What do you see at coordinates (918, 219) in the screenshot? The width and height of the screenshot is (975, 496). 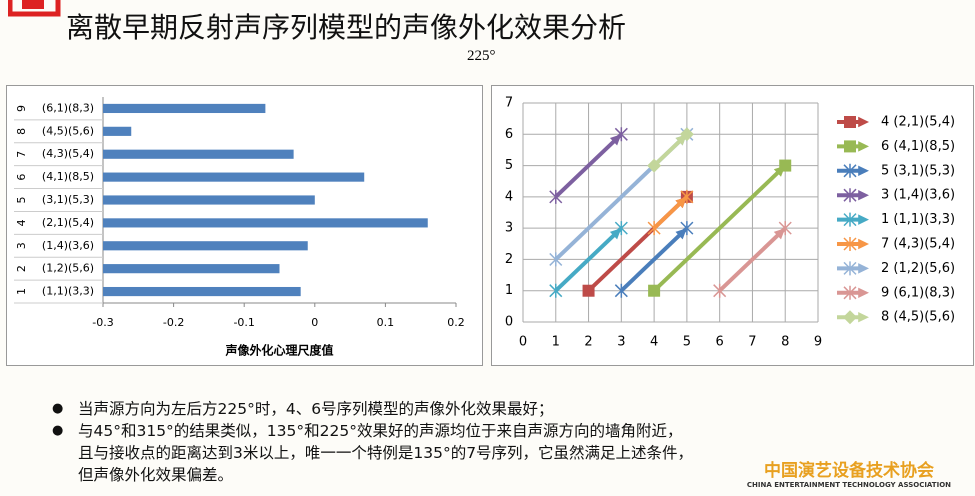 I see `legend-label: 1 (1,1)(3,3)` at bounding box center [918, 219].